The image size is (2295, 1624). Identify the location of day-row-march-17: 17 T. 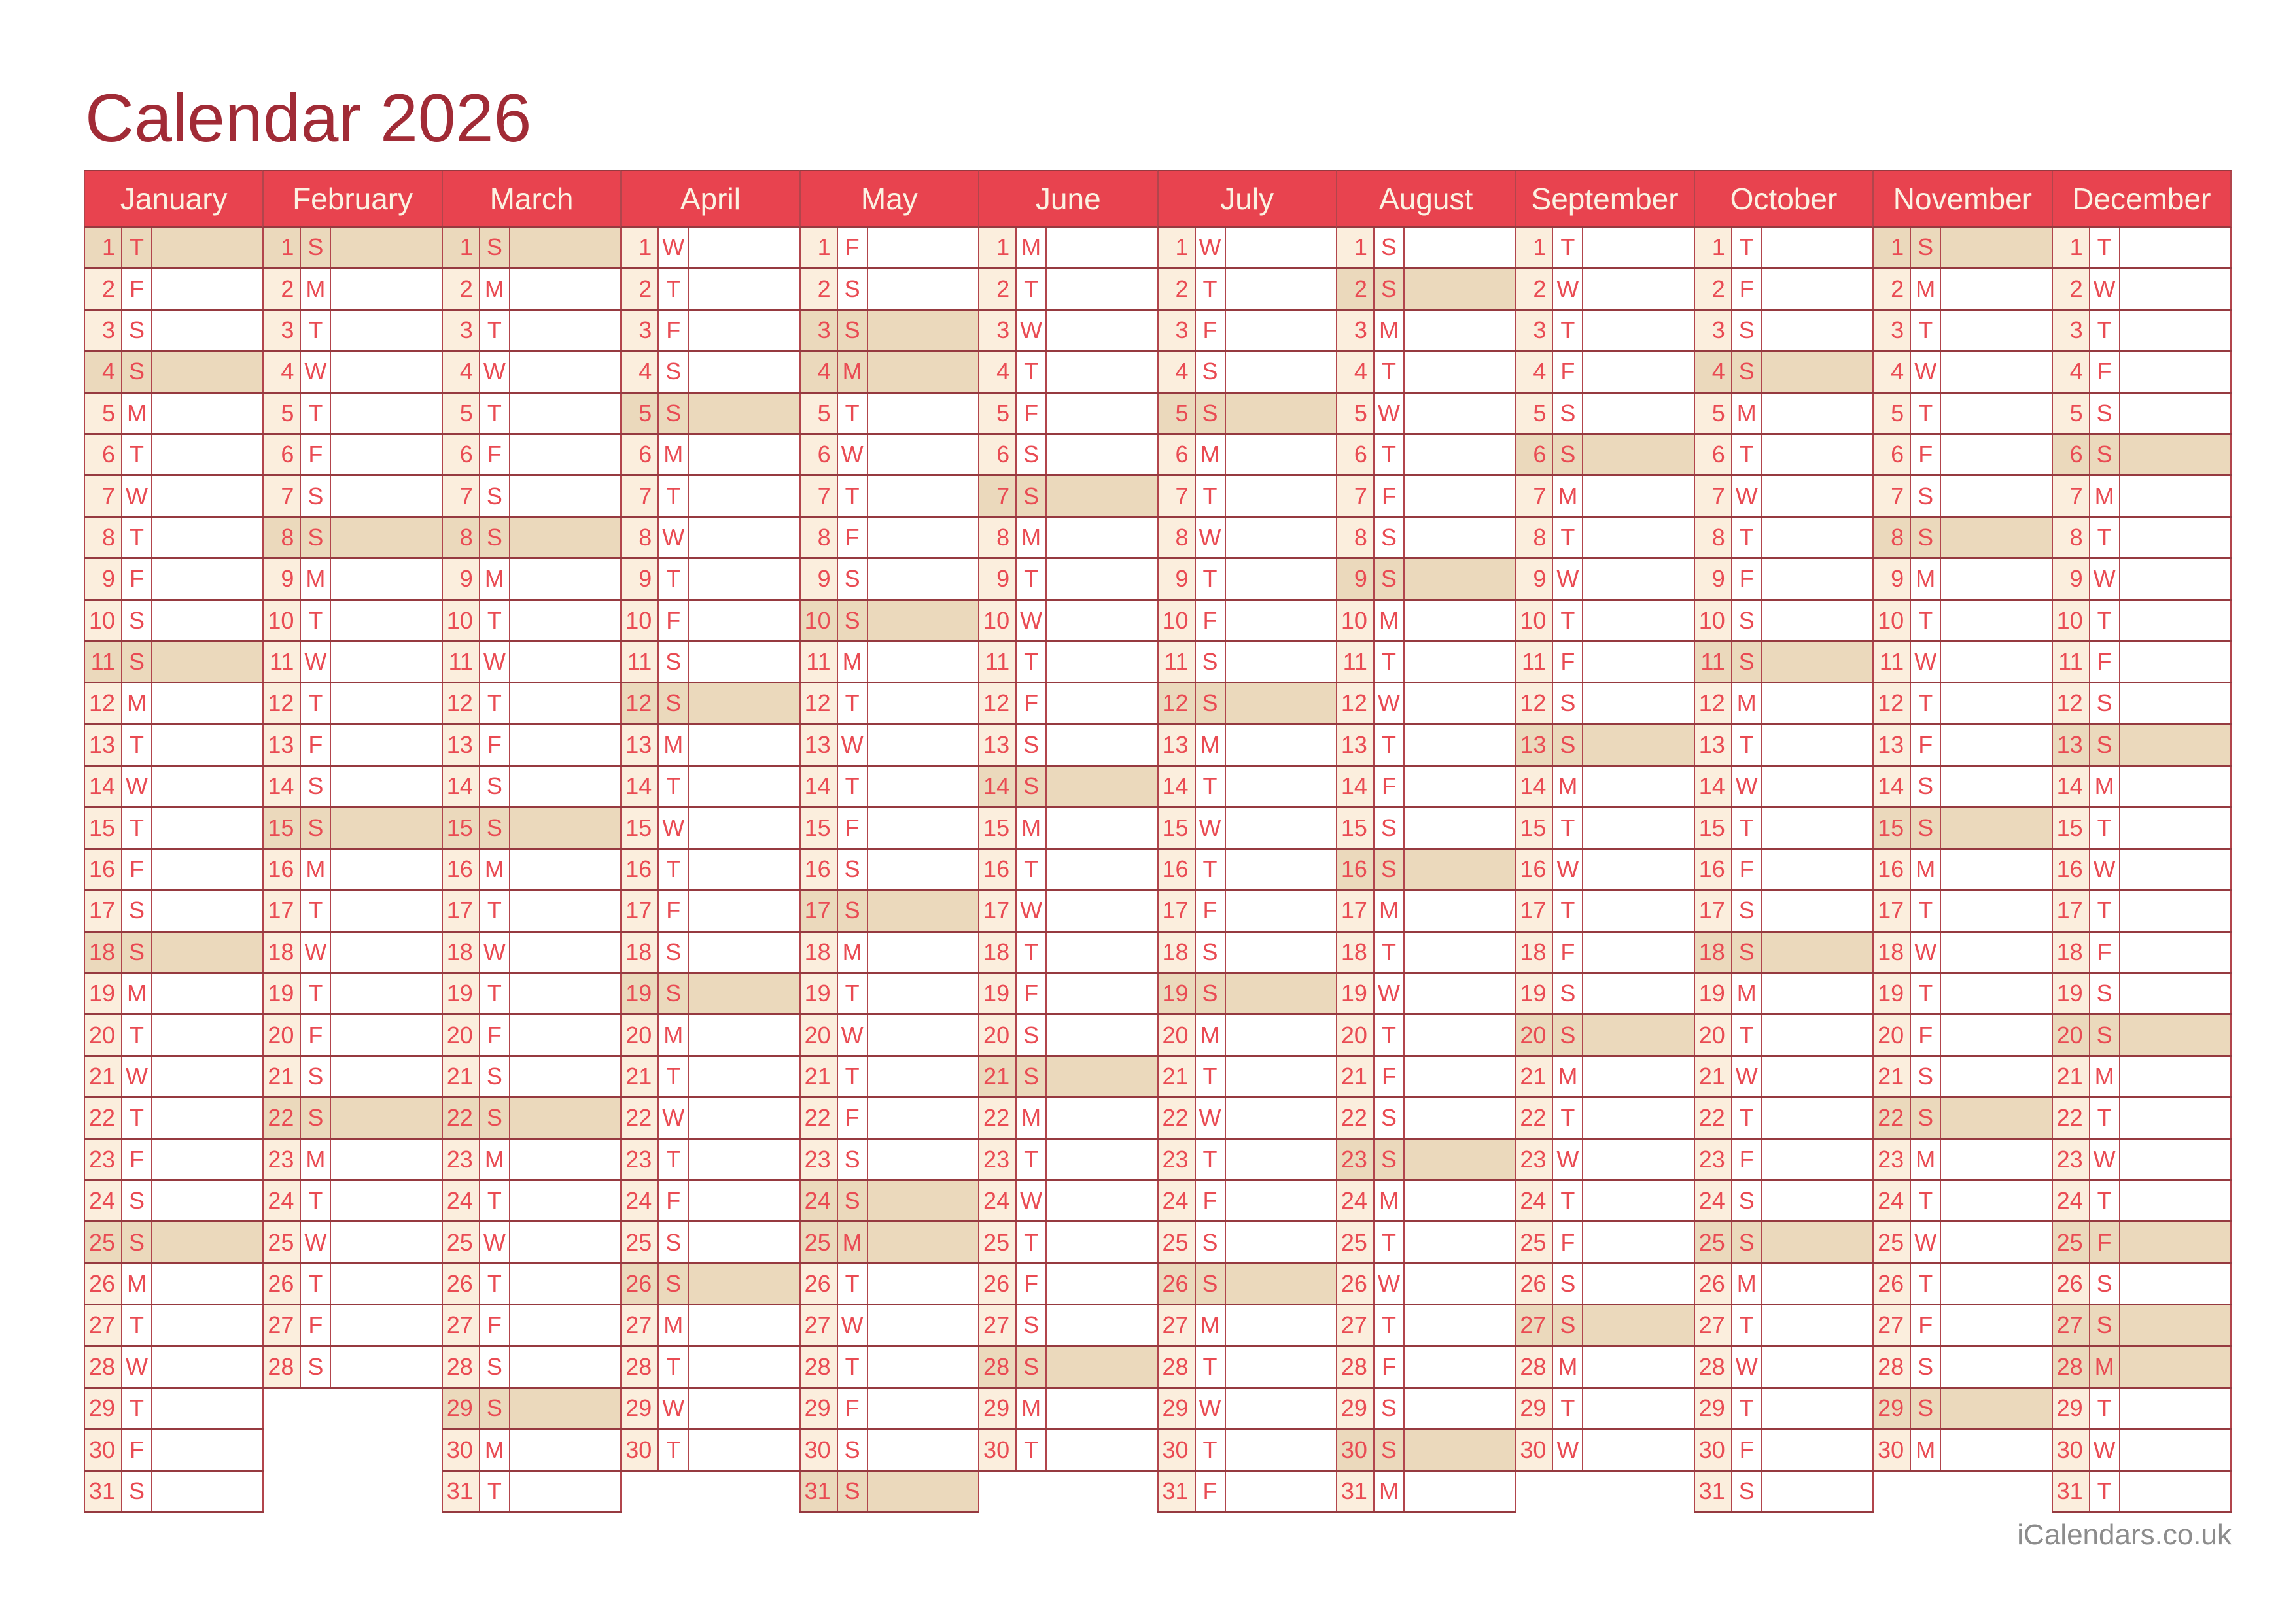
(531, 912).